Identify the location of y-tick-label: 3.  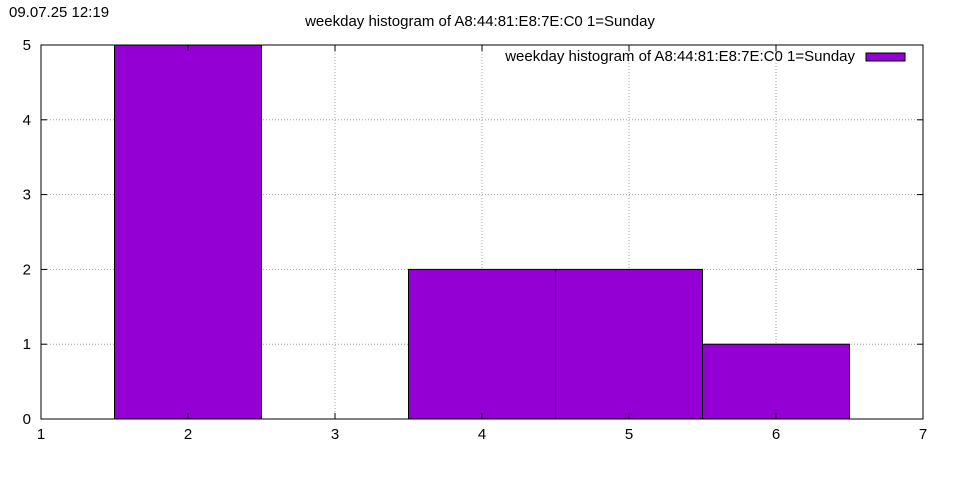
(27, 195).